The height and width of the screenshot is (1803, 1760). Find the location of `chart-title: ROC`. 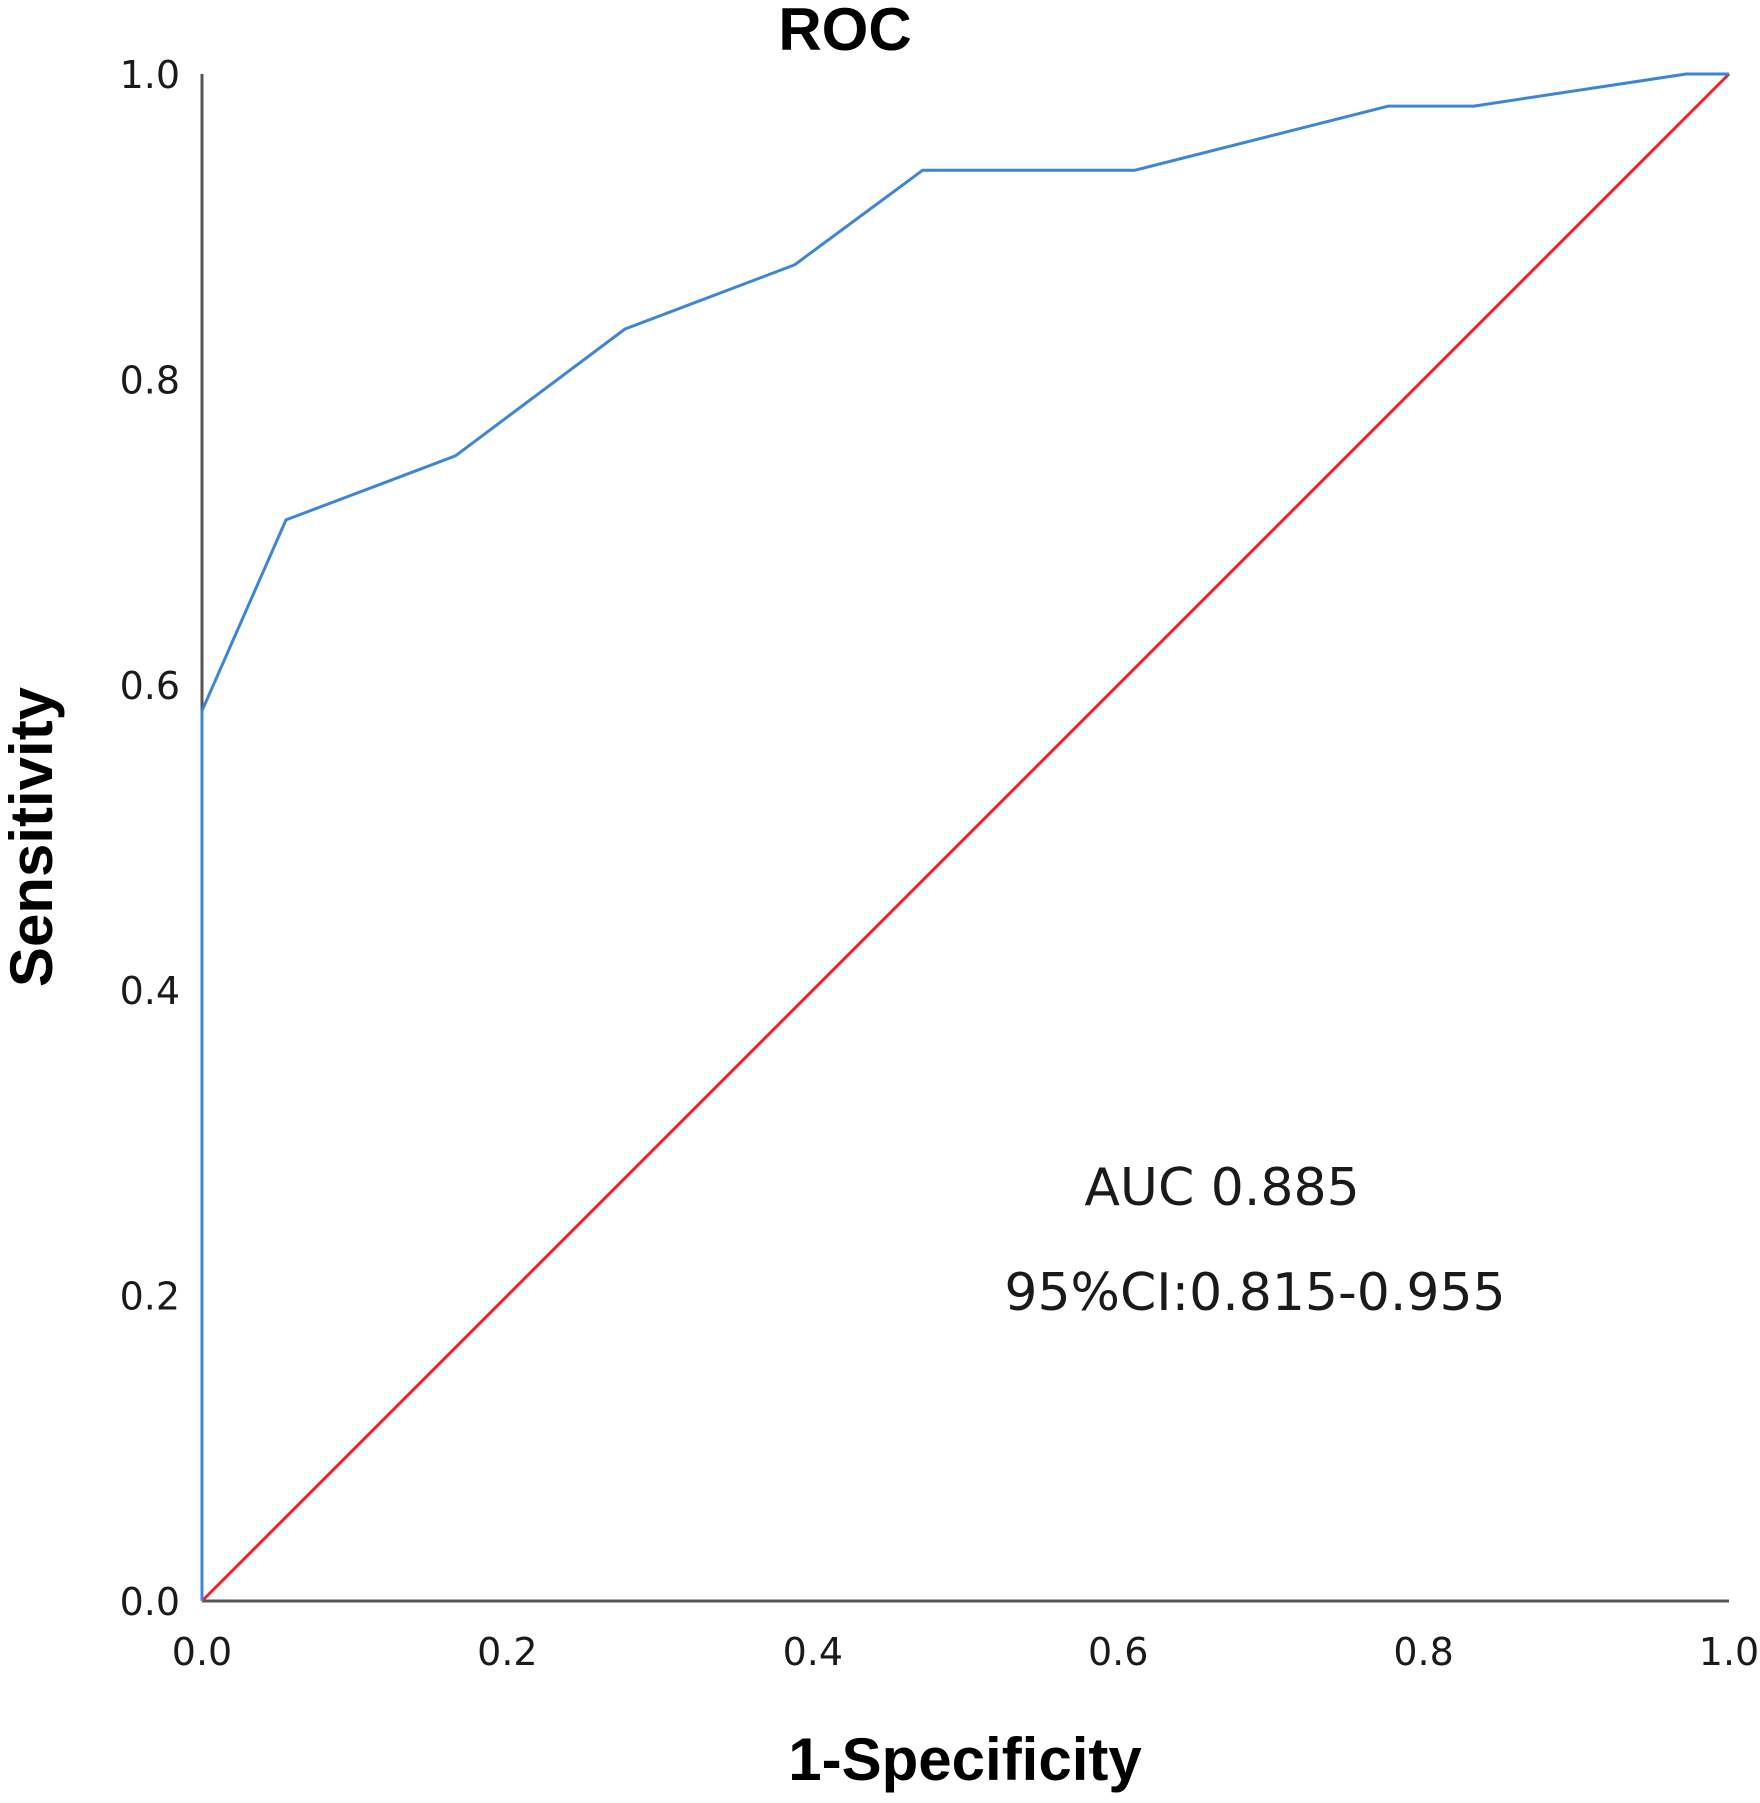

chart-title: ROC is located at coordinates (844, 31).